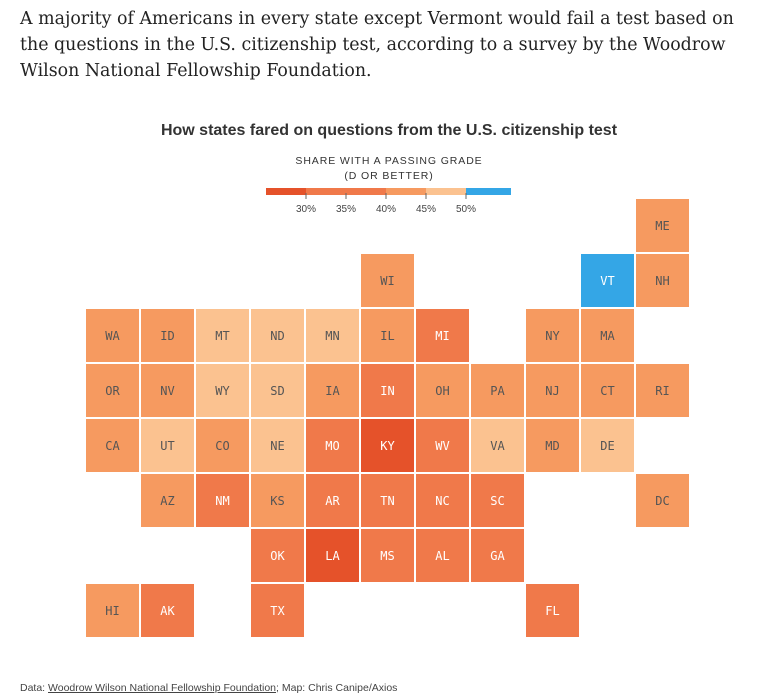 The height and width of the screenshot is (700, 757). I want to click on state-tile-vt: VT, so click(607, 280).